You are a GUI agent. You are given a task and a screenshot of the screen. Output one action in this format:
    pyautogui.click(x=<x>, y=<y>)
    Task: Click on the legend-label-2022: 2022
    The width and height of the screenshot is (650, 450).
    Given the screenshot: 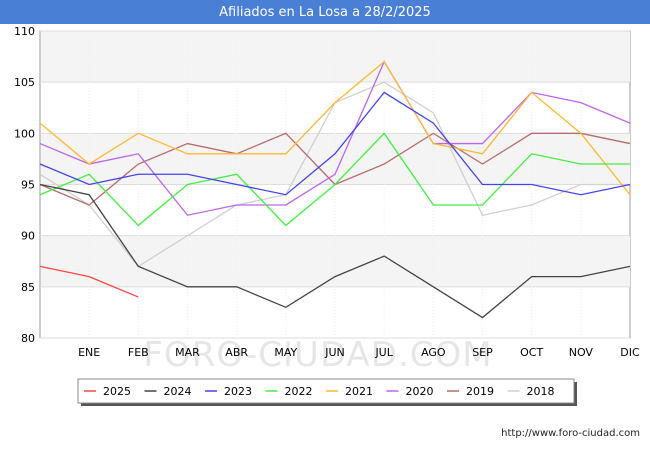 What is the action you would take?
    pyautogui.click(x=299, y=391)
    